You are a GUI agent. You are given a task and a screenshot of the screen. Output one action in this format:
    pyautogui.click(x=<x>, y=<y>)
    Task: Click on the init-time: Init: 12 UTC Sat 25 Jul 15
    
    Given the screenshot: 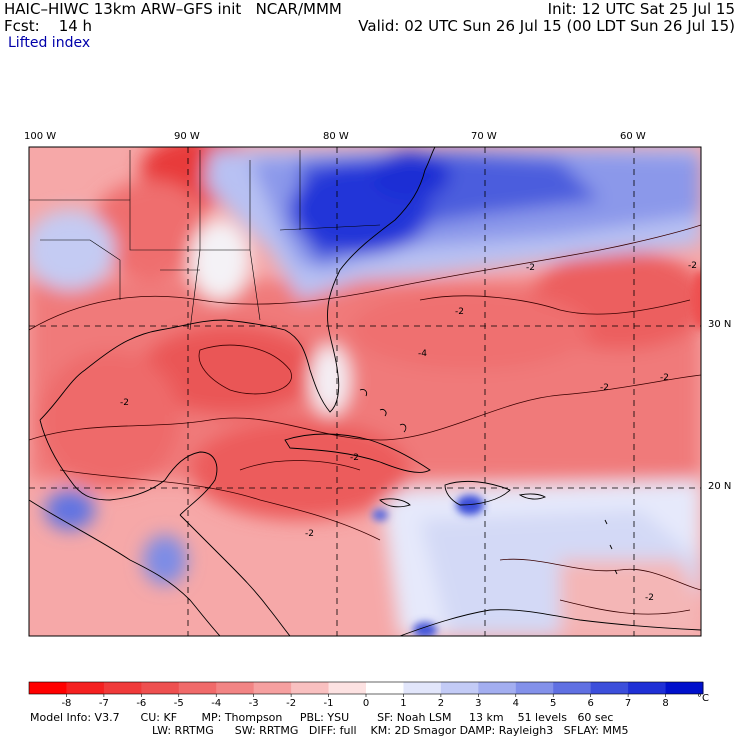 What is the action you would take?
    pyautogui.click(x=641, y=9)
    